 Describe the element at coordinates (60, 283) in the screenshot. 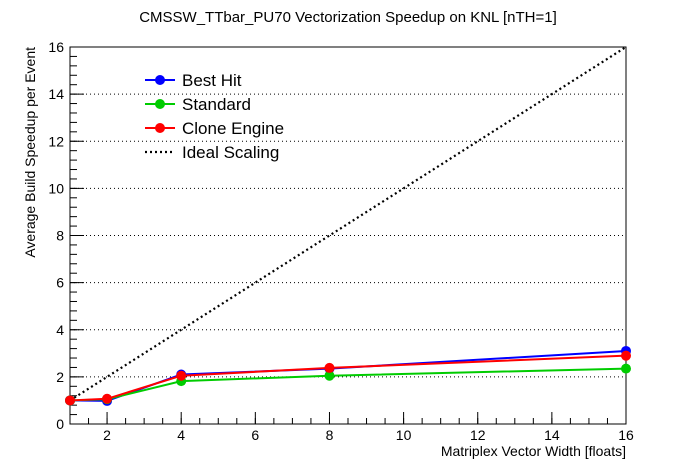

I see `y-tick-label: 6` at that location.